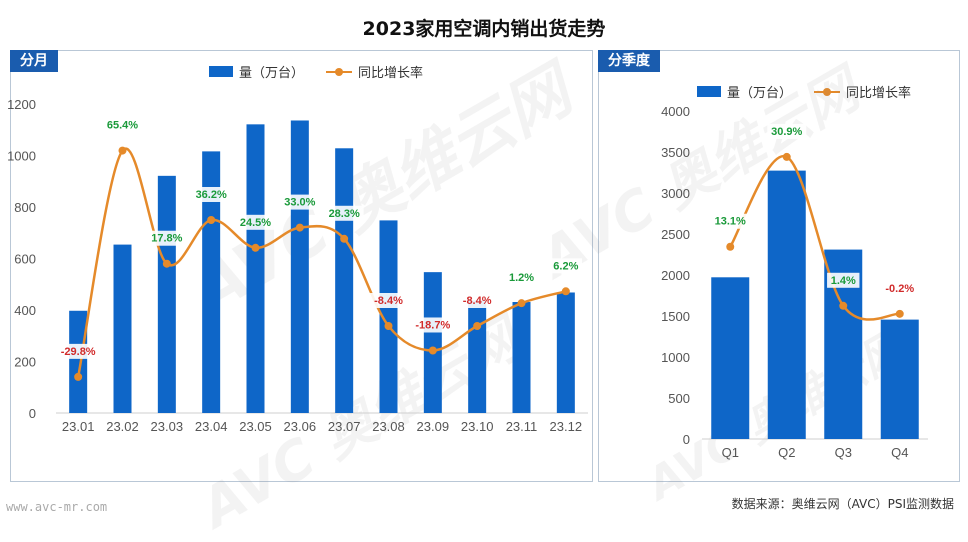 The width and height of the screenshot is (968, 542). I want to click on x-tick-label: 23.03, so click(167, 426).